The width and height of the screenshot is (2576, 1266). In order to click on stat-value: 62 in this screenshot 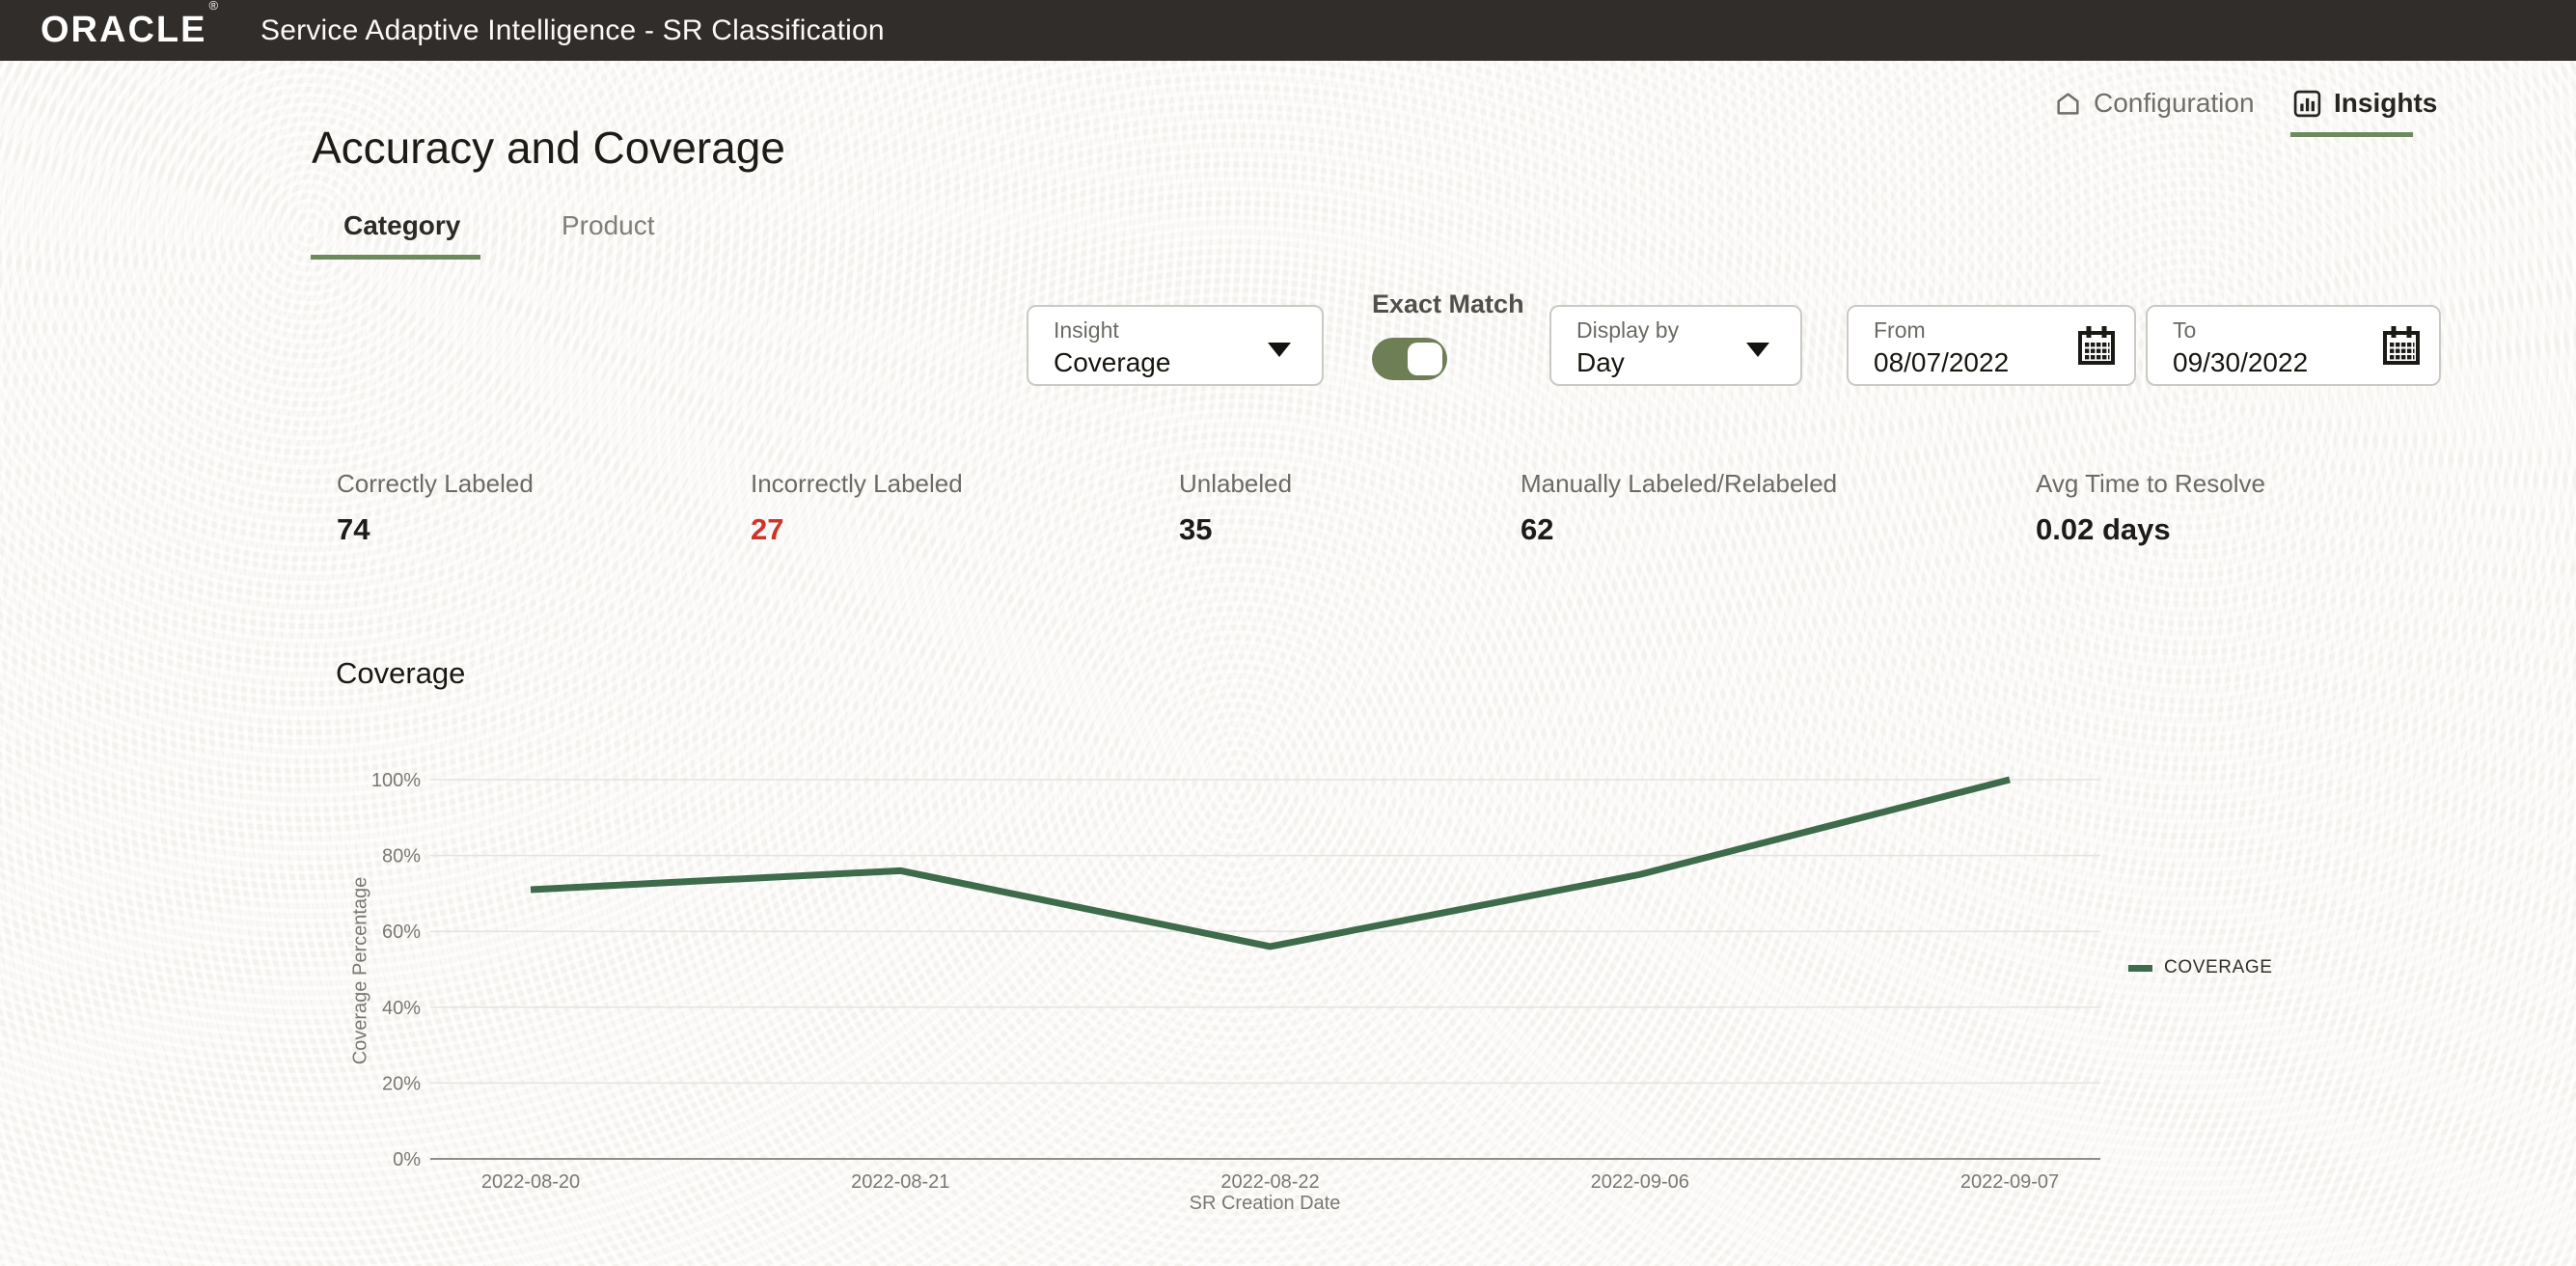, I will do `click(1538, 529)`.